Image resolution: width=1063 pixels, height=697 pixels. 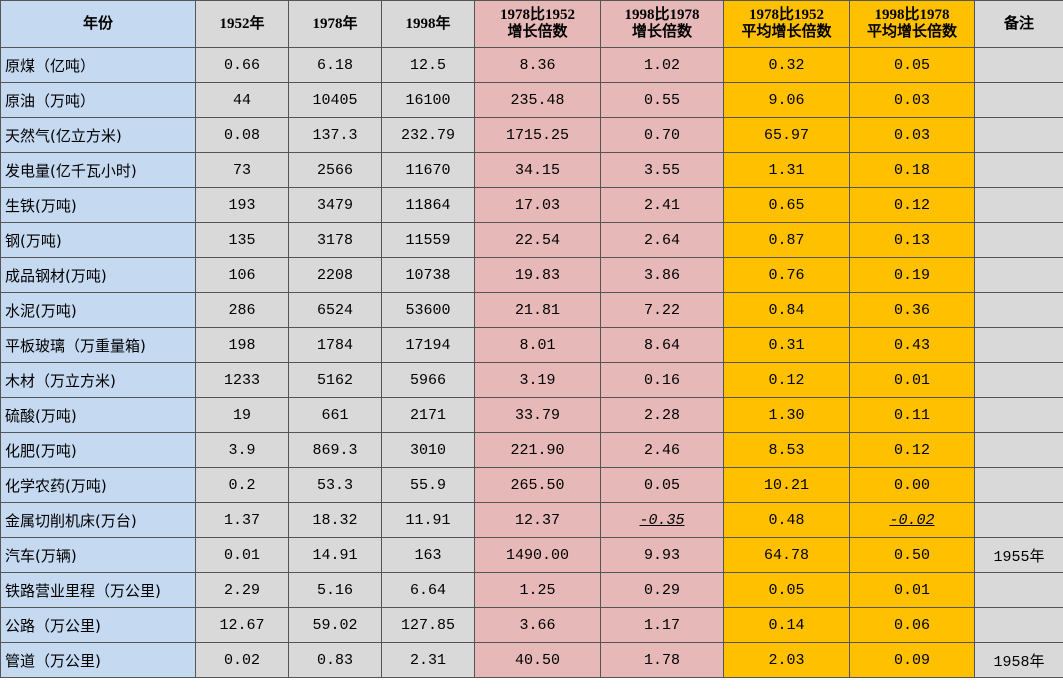 I want to click on value-cell: 0.18, so click(x=912, y=170).